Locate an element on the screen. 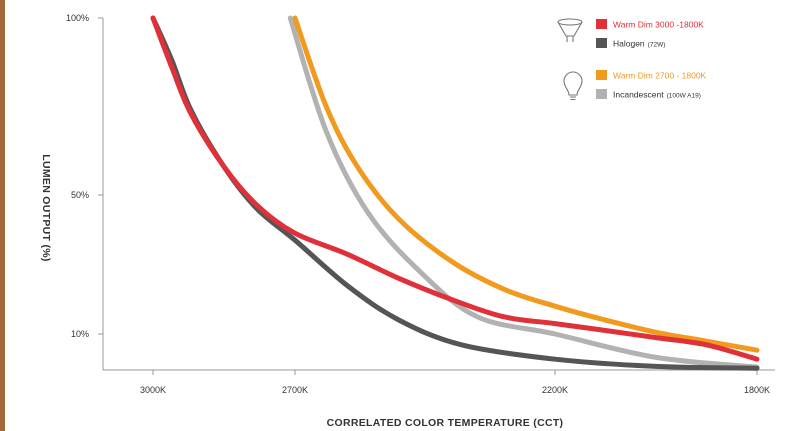  legend-label: Halogen (72W) is located at coordinates (639, 44).